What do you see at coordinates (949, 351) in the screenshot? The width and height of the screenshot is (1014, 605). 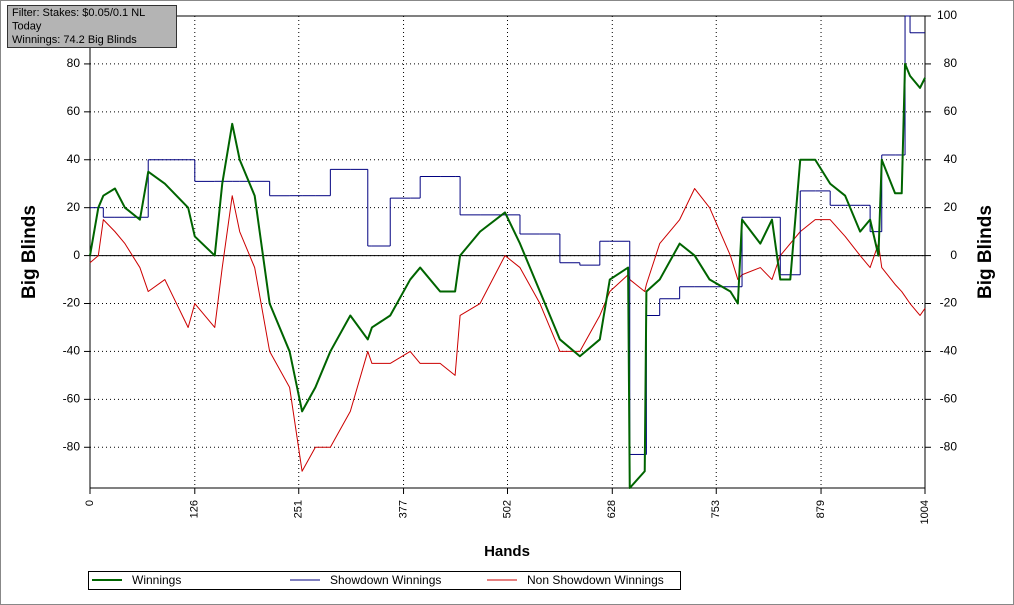 I see `y2-tick-label: -40` at bounding box center [949, 351].